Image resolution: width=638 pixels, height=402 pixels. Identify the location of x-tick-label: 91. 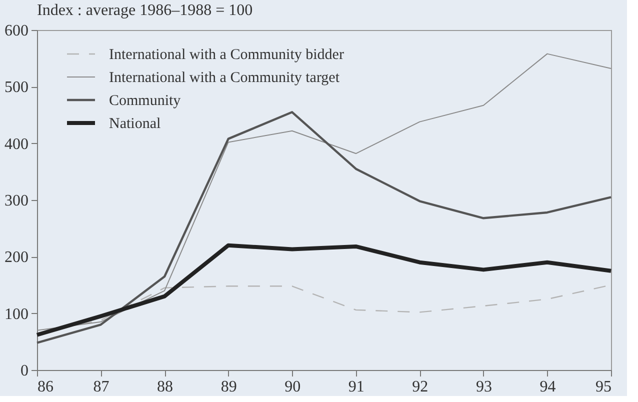
(356, 387).